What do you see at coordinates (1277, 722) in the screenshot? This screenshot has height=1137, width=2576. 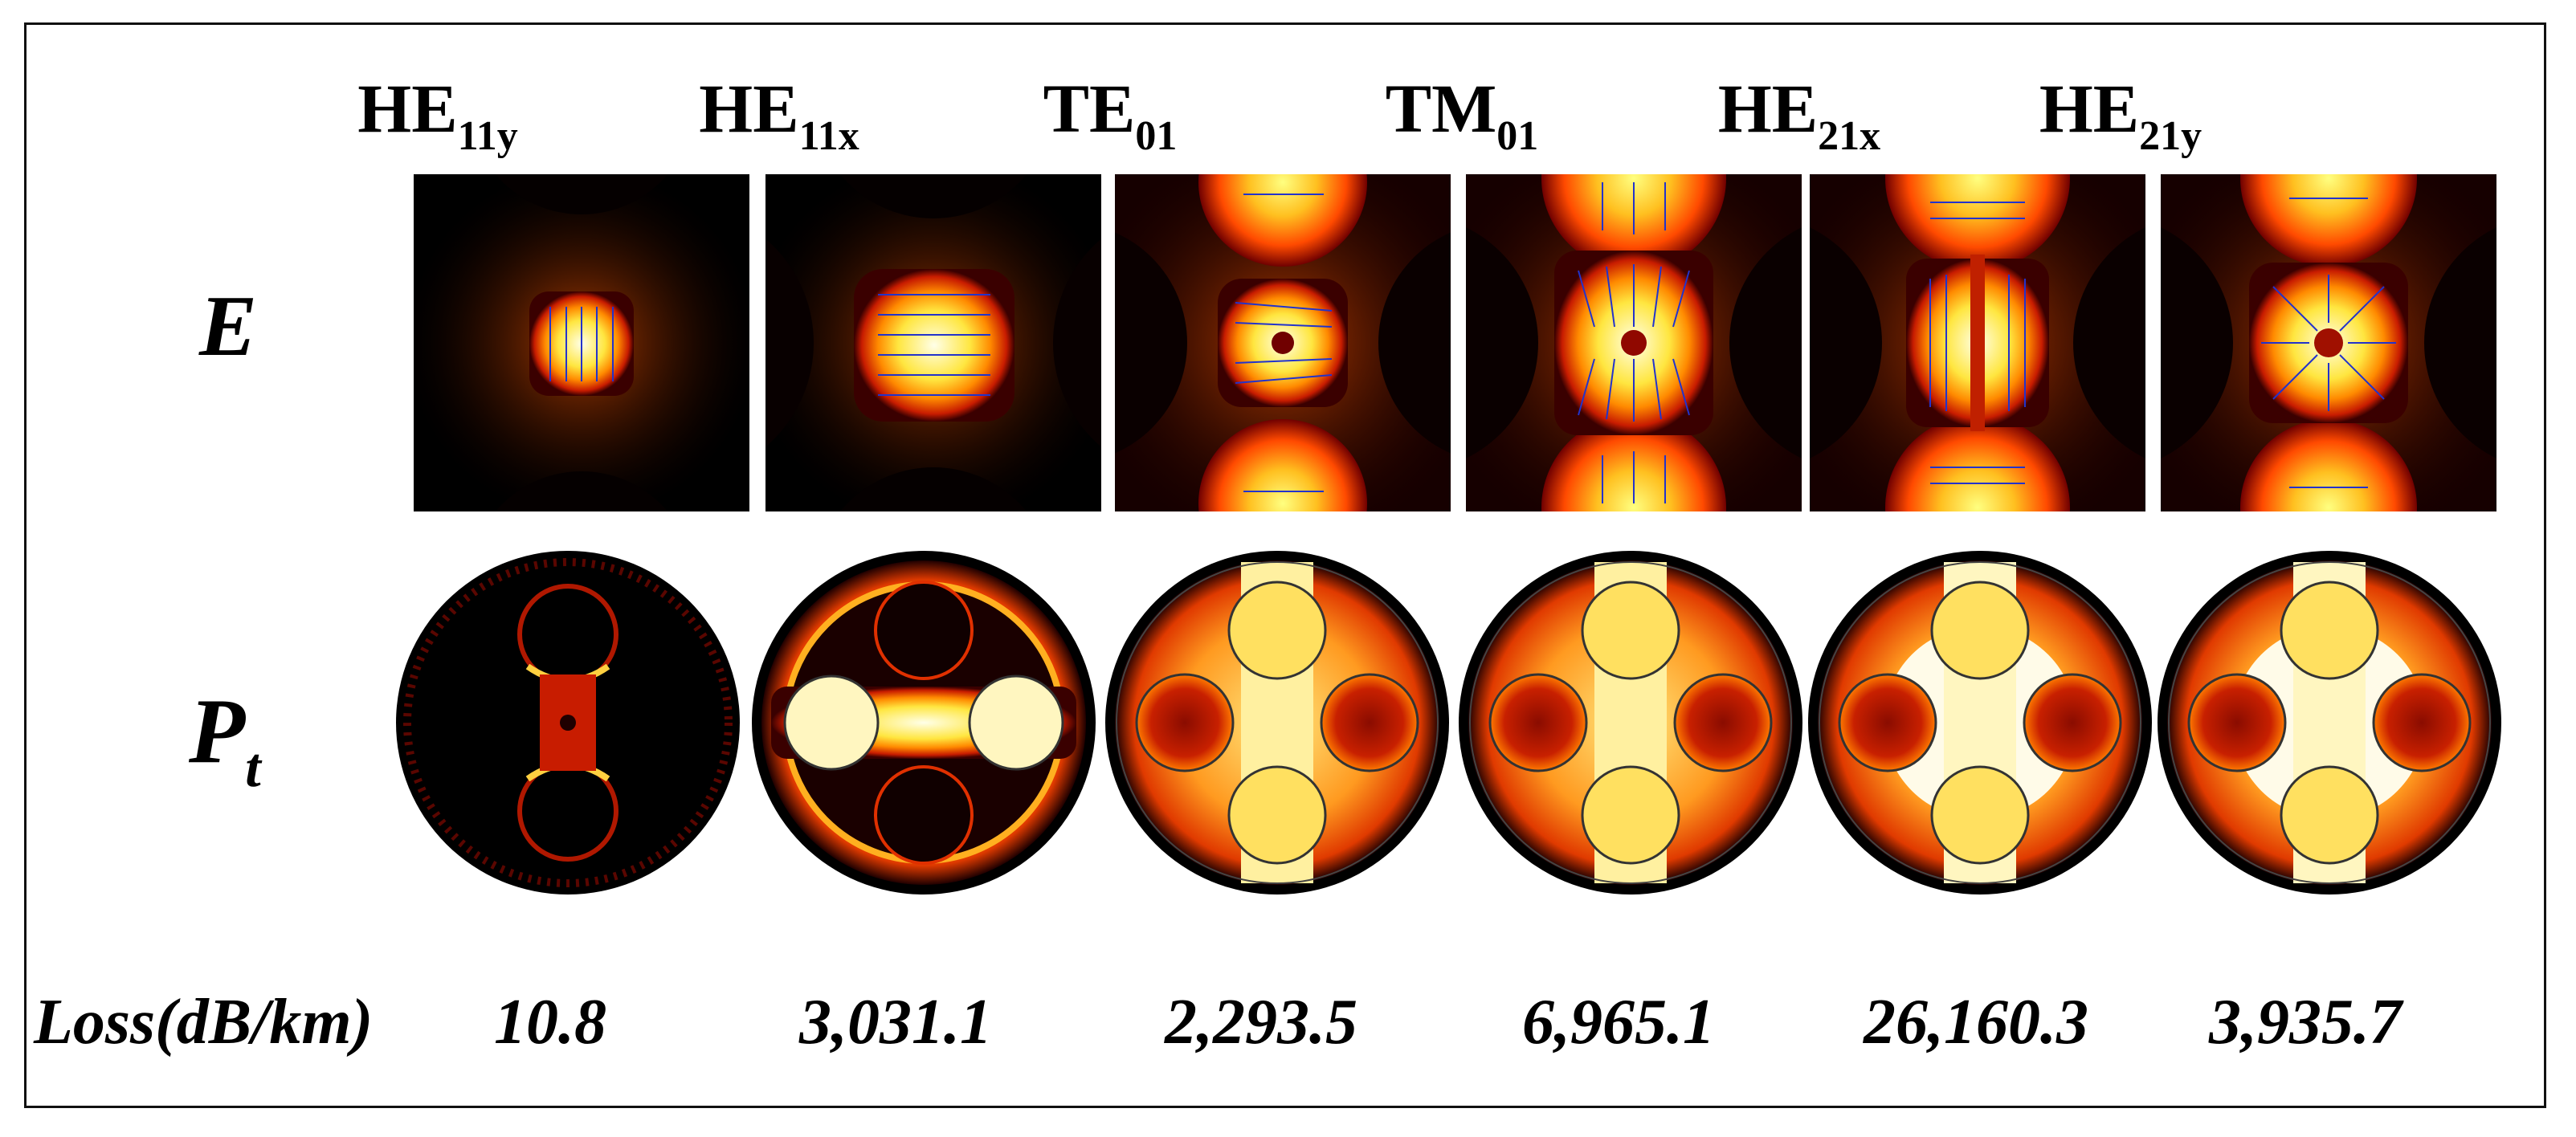 I see `power-map-te01` at bounding box center [1277, 722].